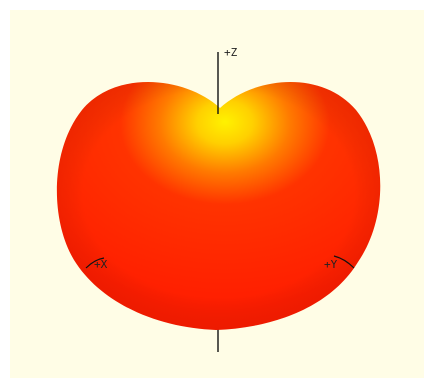 This screenshot has width=430, height=383. I want to click on x-axis-label: +X, so click(101, 264).